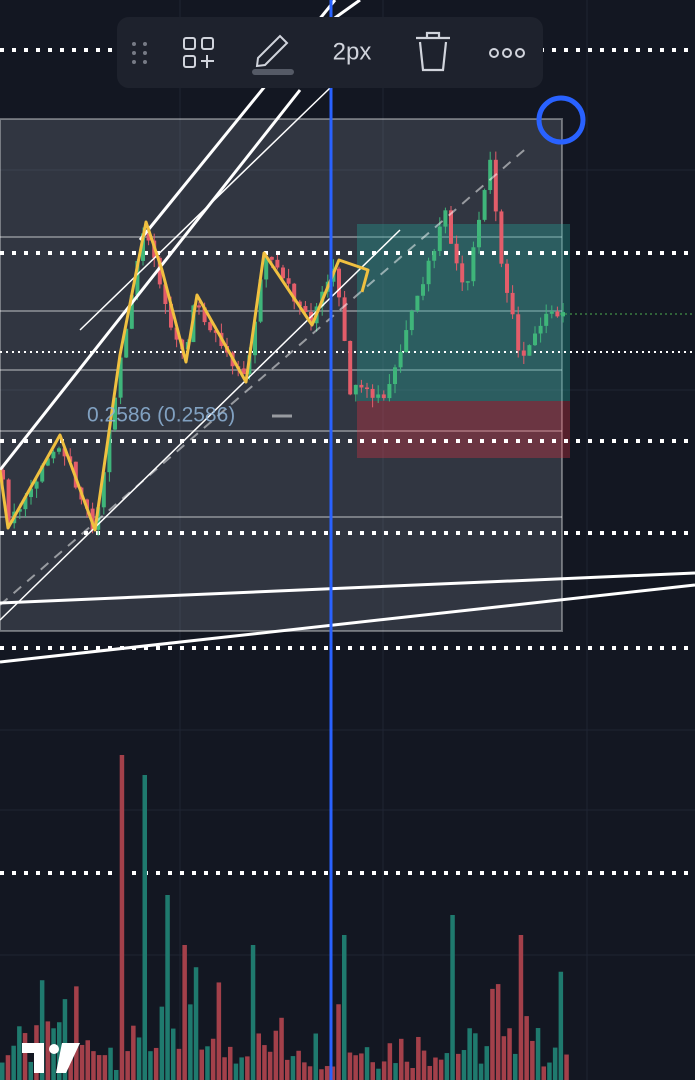  Describe the element at coordinates (463, 429) in the screenshot. I see `long-position-loss` at that location.